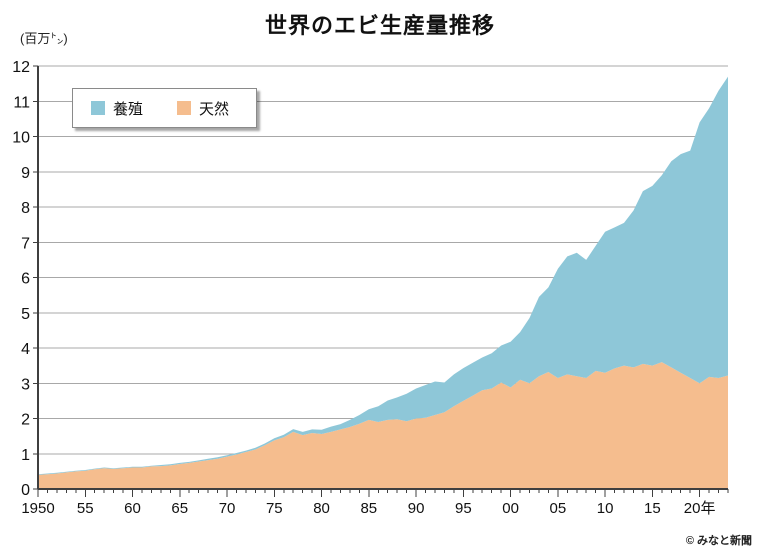 The width and height of the screenshot is (760, 551). Describe the element at coordinates (25, 384) in the screenshot. I see `y-axis-label-3: 3` at that location.